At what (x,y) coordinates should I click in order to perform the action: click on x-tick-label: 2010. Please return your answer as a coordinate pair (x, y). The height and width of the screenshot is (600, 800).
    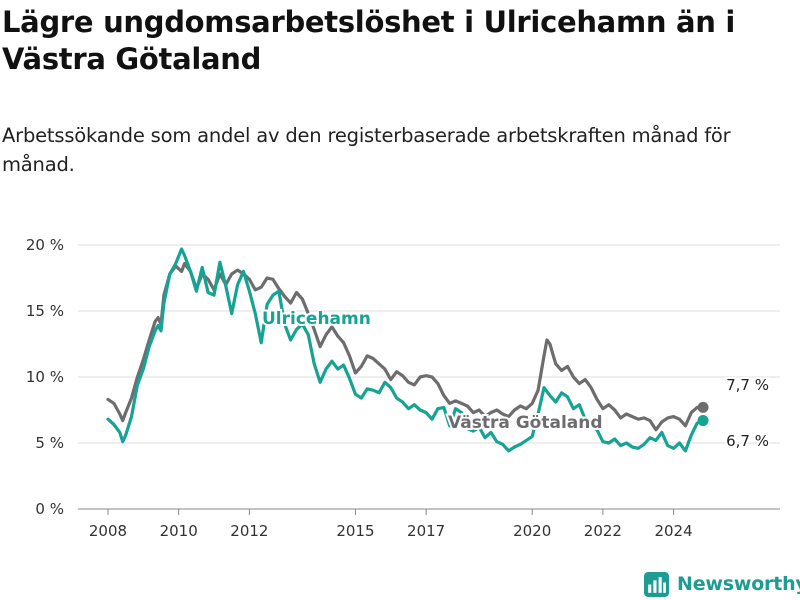
    Looking at the image, I should click on (179, 531).